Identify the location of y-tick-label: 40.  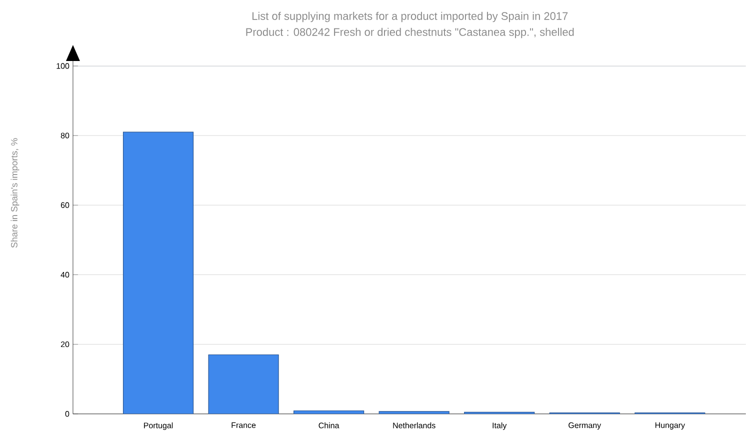
(65, 275).